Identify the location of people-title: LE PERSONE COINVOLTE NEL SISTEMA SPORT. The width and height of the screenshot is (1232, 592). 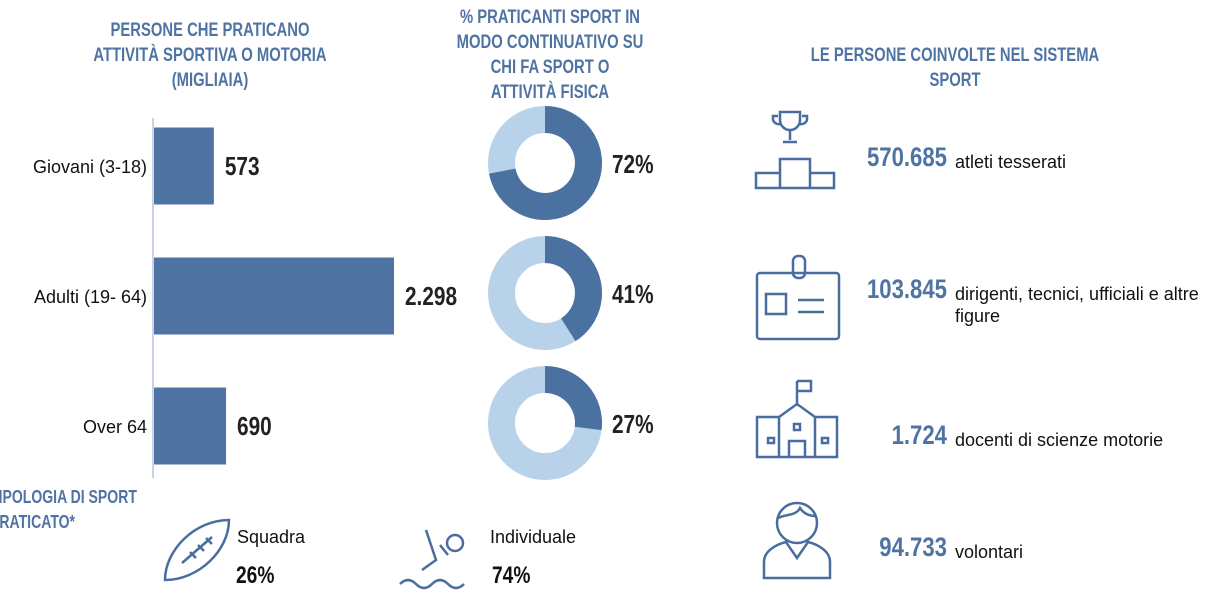
(955, 68).